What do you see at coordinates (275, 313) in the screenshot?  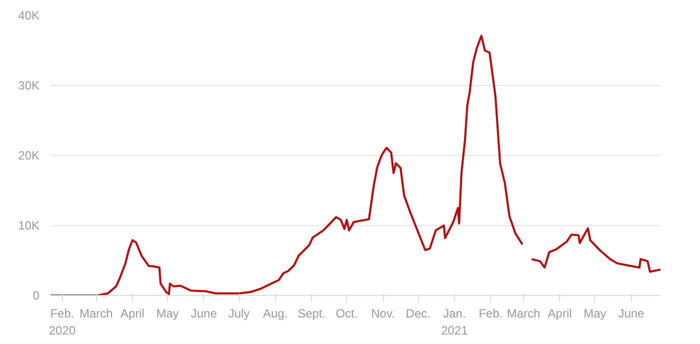 I see `x-tick-label: Aug.` at bounding box center [275, 313].